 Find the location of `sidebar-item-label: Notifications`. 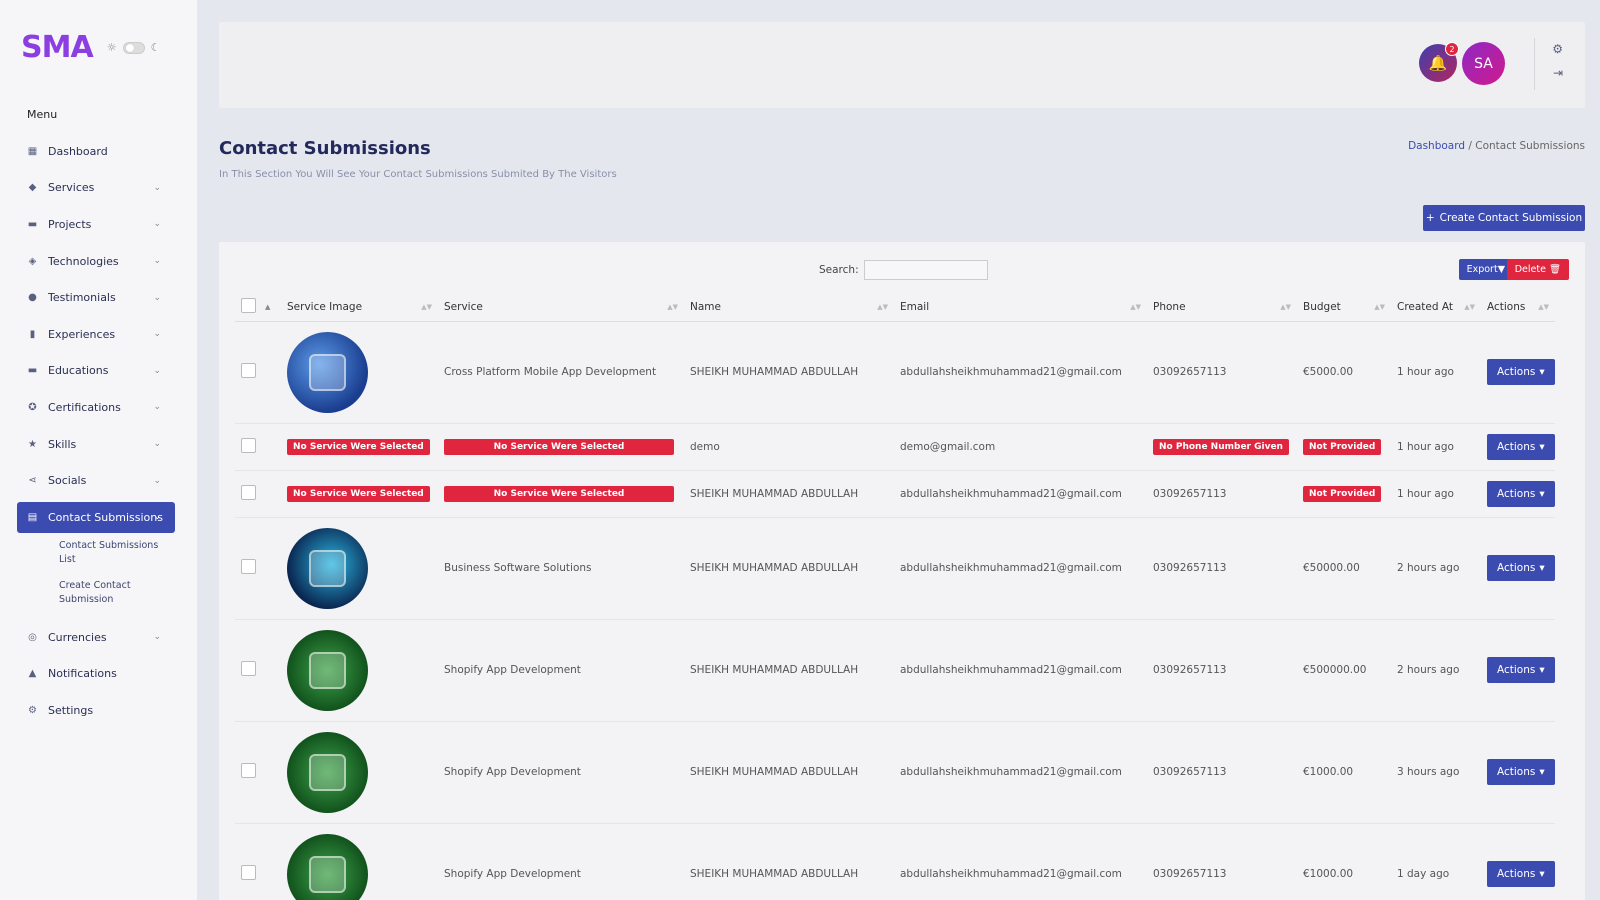

sidebar-item-label: Notifications is located at coordinates (82, 674).